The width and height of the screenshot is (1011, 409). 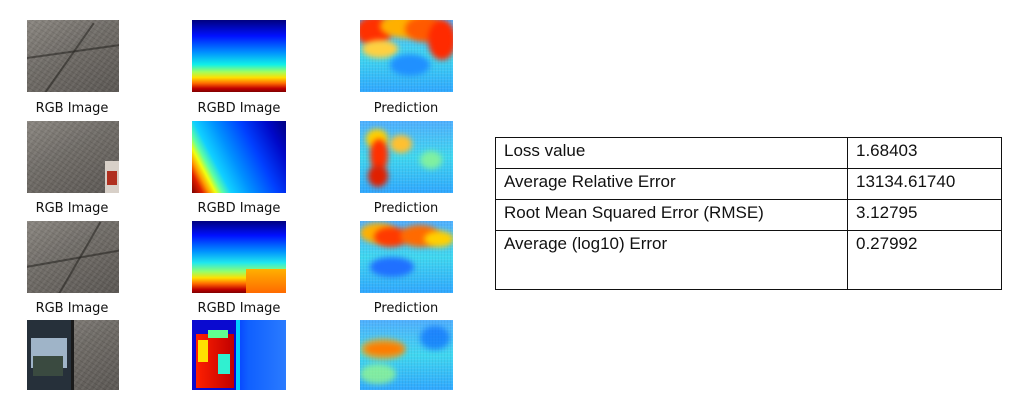 I want to click on metric-row: Root Mean Squared Error (RMSE) 3.12795, so click(x=748, y=215).